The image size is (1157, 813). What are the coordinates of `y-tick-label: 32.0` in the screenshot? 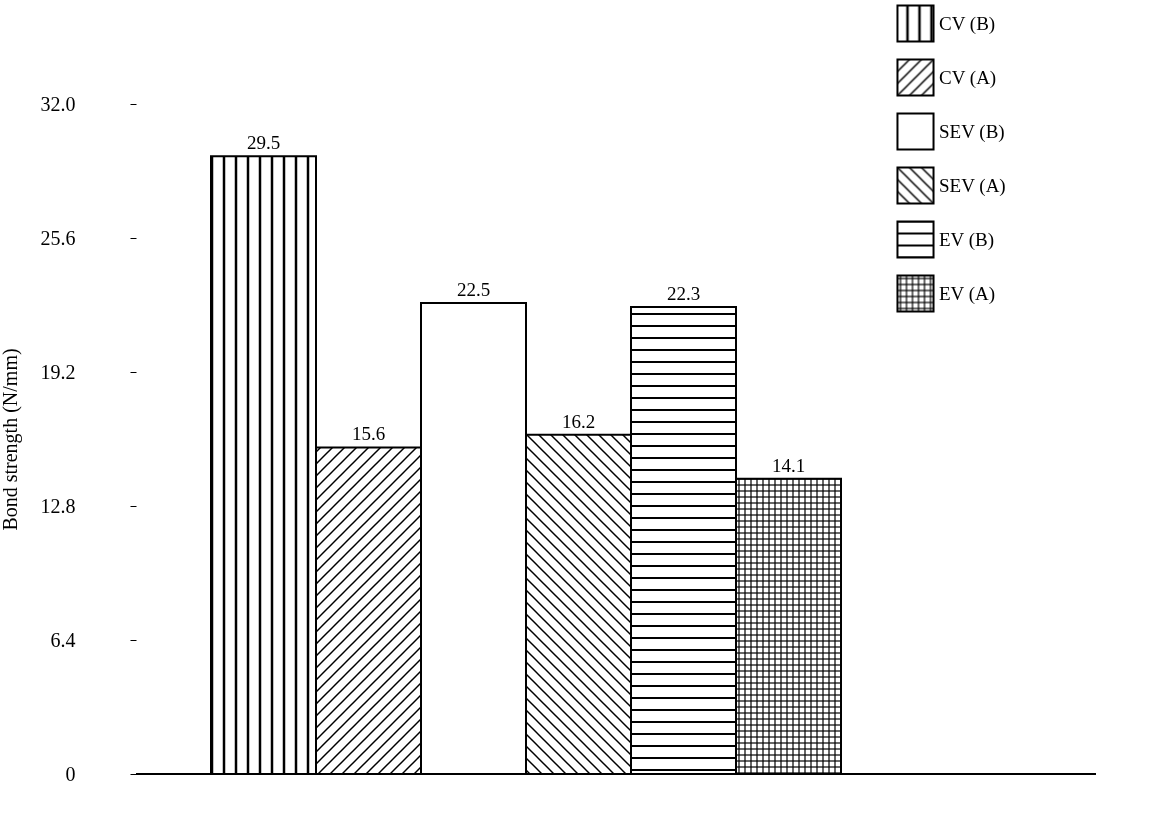 It's located at (58, 103).